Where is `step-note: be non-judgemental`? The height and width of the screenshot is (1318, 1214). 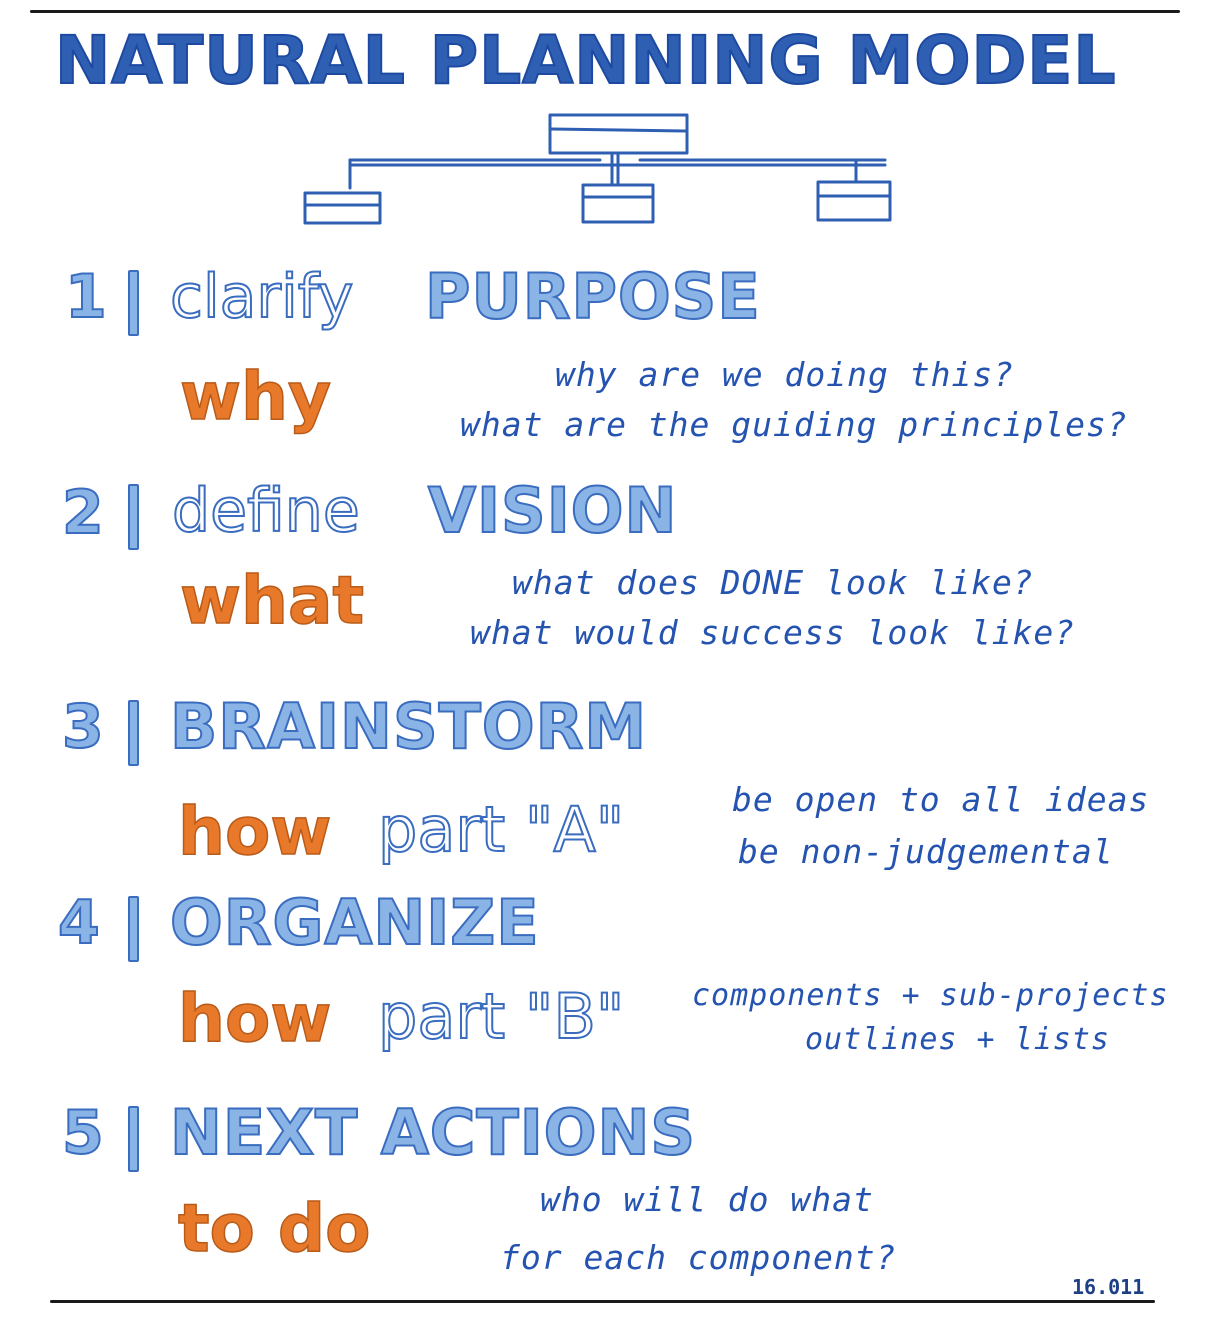
step-note: be non-judgemental is located at coordinates (926, 851).